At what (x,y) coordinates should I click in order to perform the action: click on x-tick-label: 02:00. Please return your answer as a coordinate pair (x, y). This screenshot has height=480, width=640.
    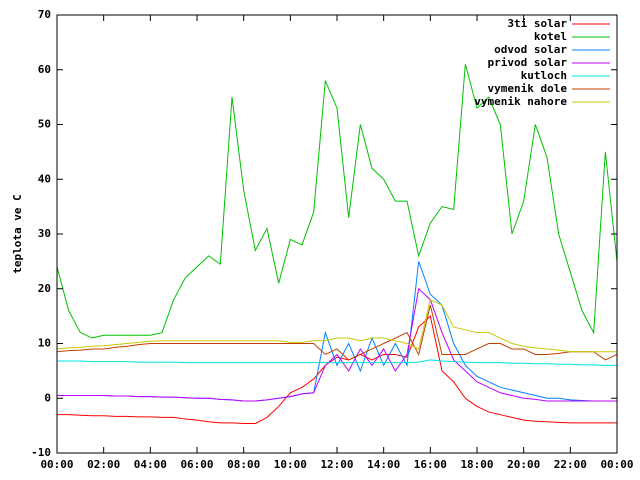
    Looking at the image, I should click on (103, 464).